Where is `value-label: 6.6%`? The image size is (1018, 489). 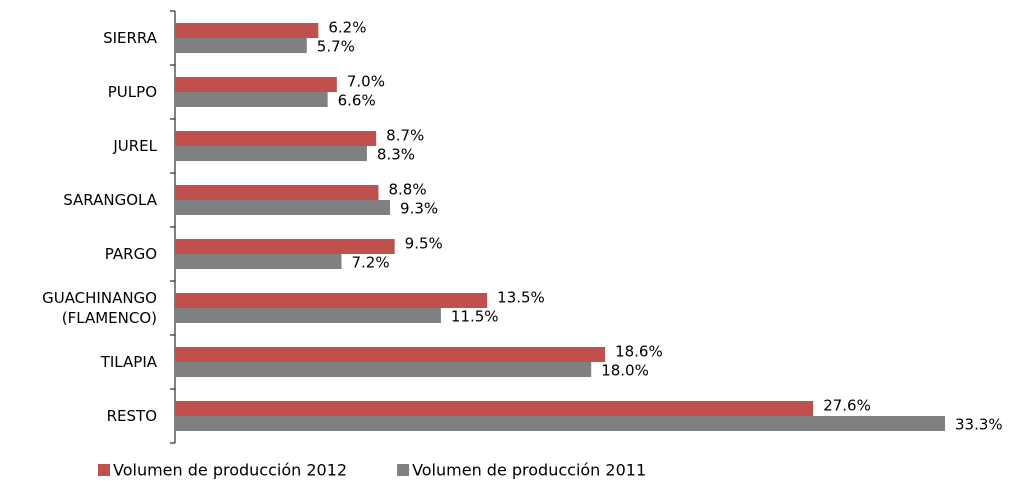 value-label: 6.6% is located at coordinates (357, 101).